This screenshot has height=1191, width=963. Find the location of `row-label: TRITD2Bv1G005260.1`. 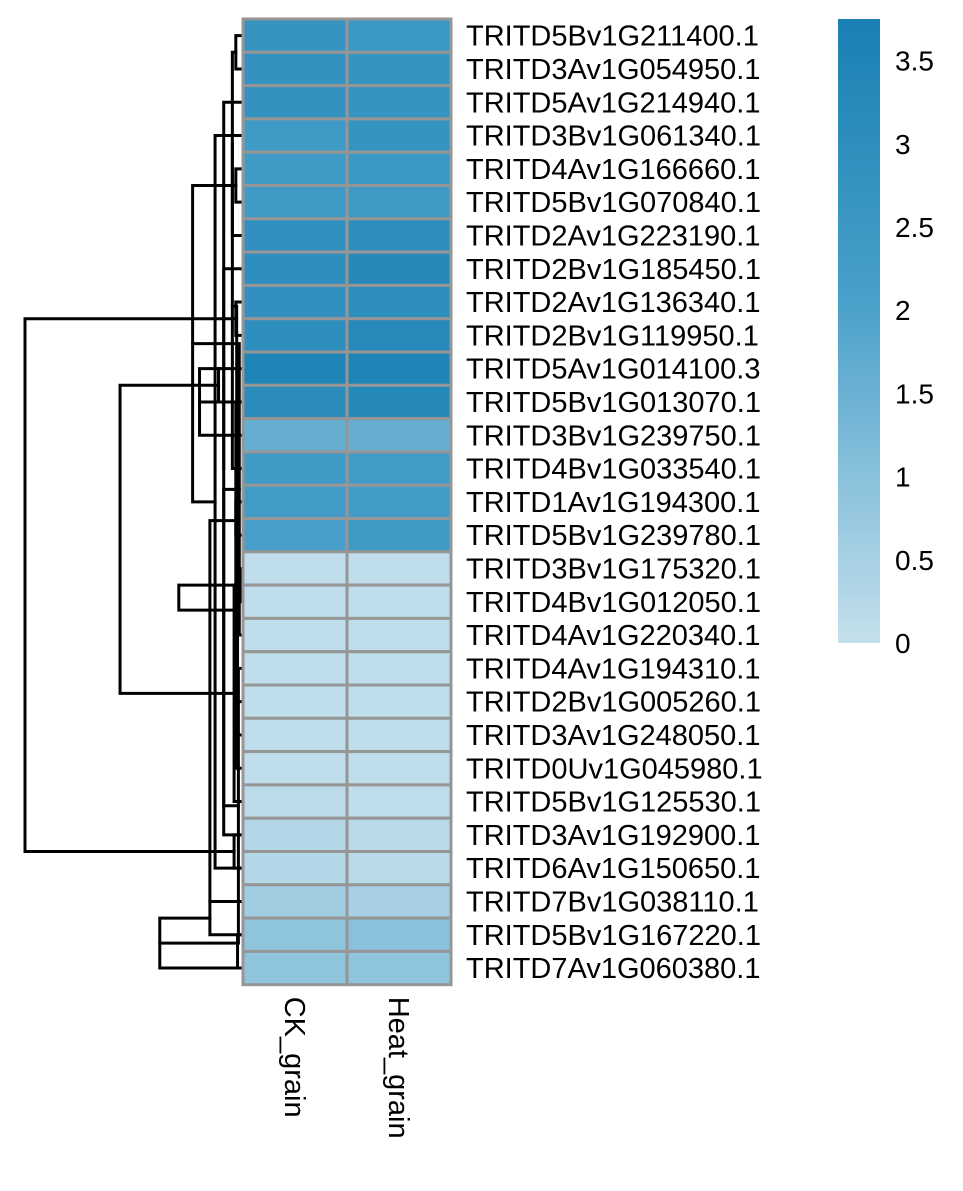

row-label: TRITD2Bv1G005260.1 is located at coordinates (613, 703).